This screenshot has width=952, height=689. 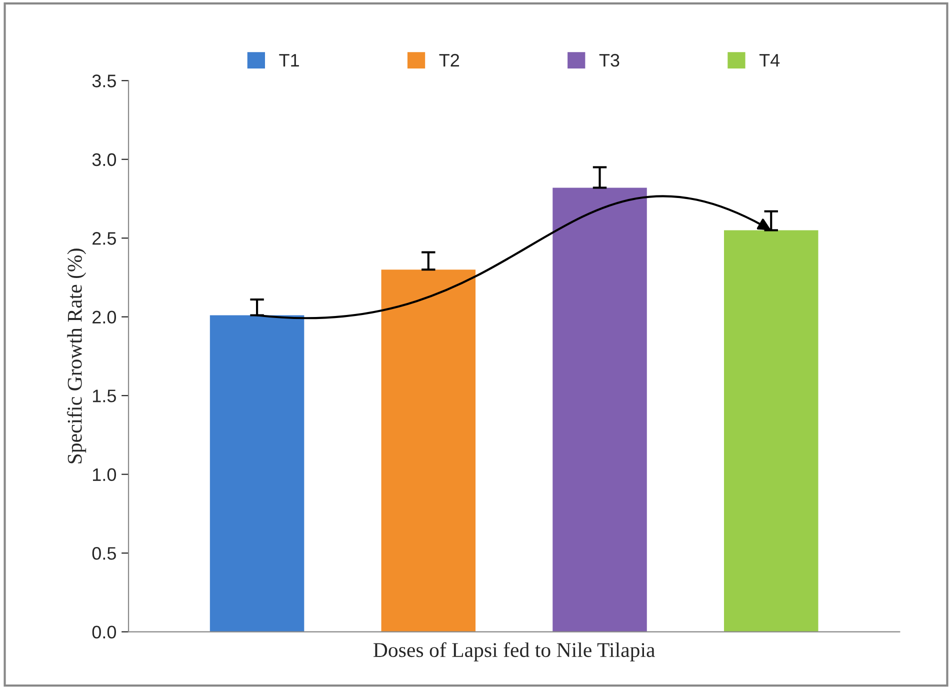 I want to click on y-axis-title: Specific Growth Rate (%), so click(x=76, y=356).